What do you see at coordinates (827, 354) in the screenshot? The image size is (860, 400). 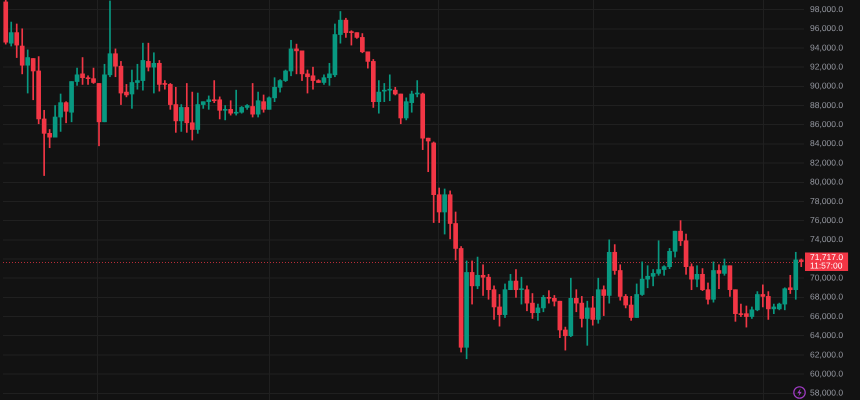 I see `y-tick-label: 62,000.0` at bounding box center [827, 354].